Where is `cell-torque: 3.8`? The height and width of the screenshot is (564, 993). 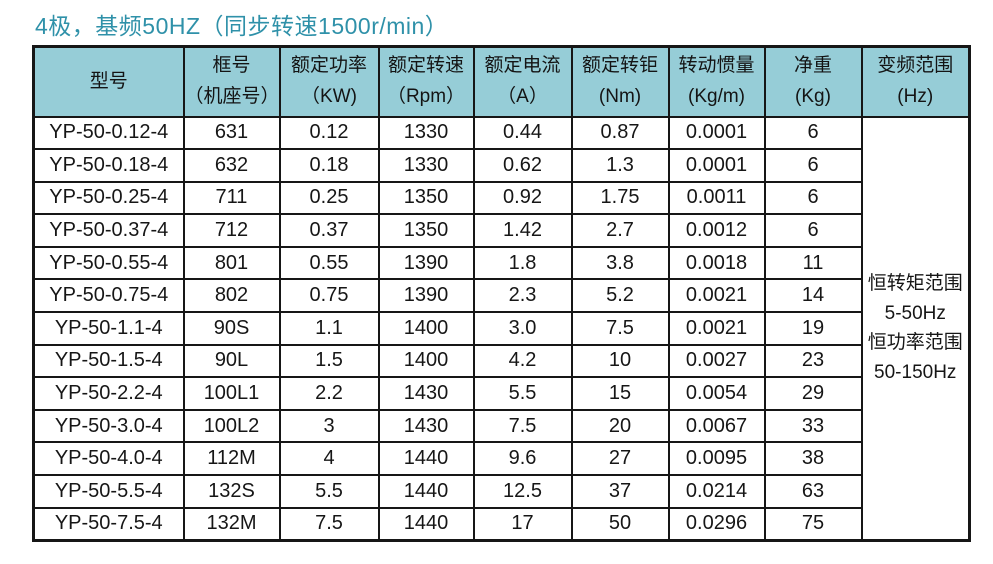 cell-torque: 3.8 is located at coordinates (620, 263).